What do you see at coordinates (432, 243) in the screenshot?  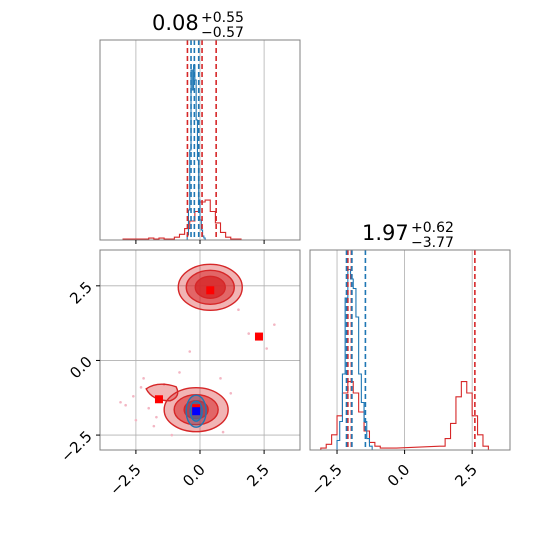 I see `title-minus: −3.77` at bounding box center [432, 243].